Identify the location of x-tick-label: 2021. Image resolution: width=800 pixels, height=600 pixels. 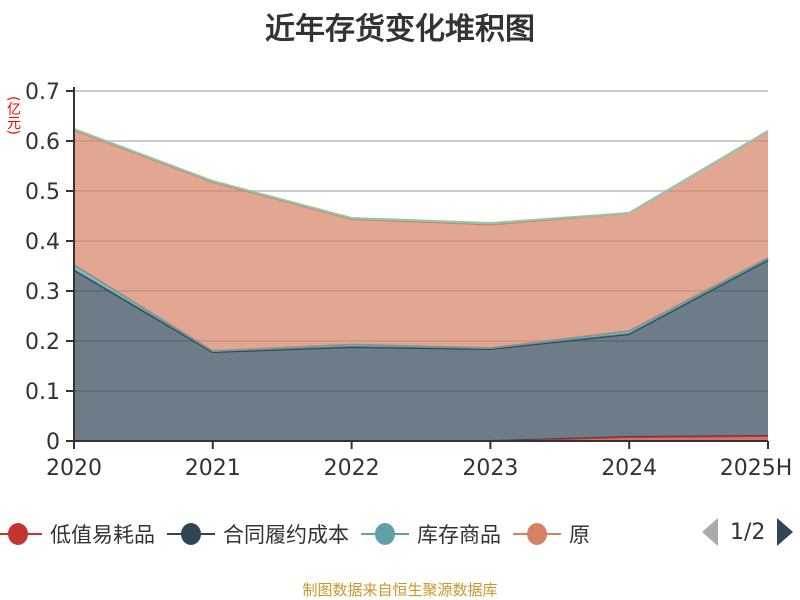
(213, 468).